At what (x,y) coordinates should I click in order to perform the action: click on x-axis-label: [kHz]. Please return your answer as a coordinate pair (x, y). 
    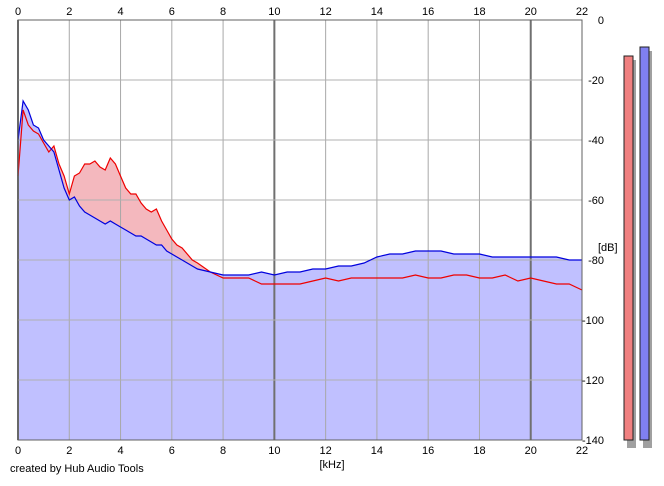
    Looking at the image, I should click on (331, 465).